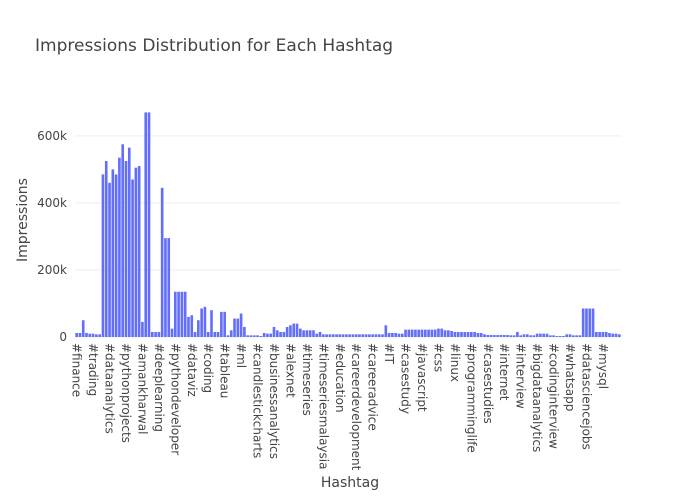 The width and height of the screenshot is (700, 500). I want to click on x-tick-label: #timeseriesmalaysia, so click(323, 406).